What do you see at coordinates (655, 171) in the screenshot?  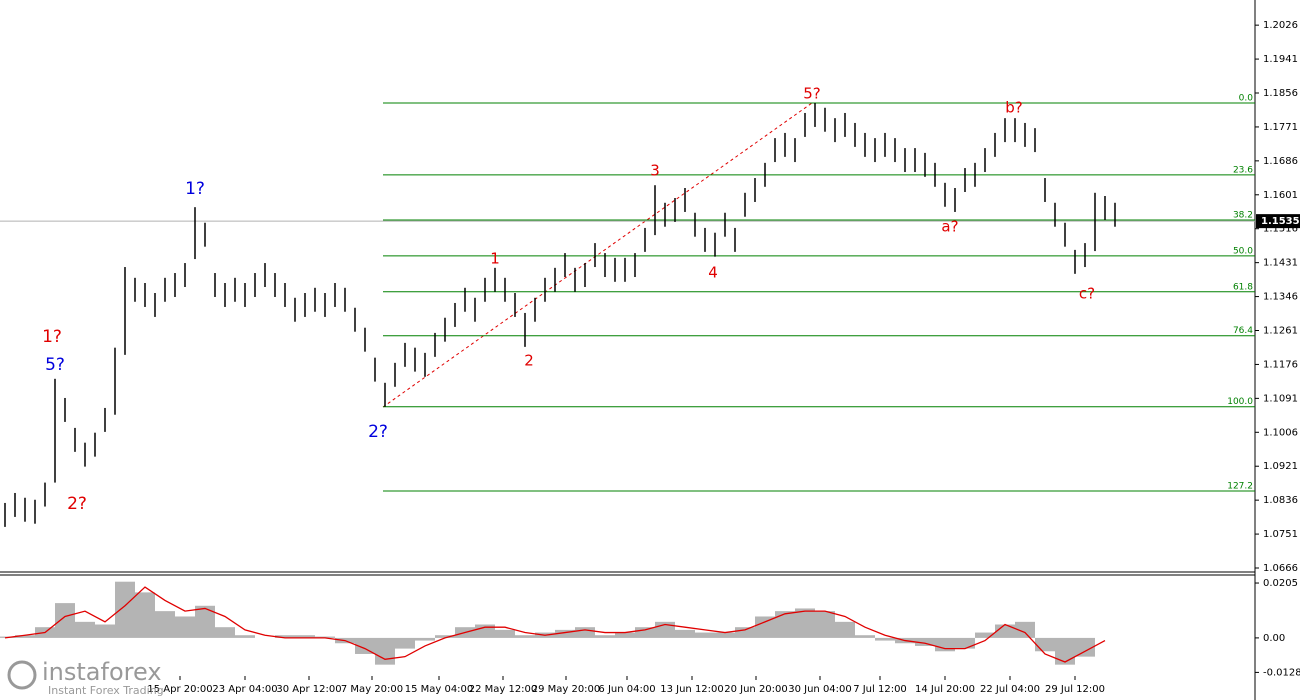 I see `wave-label: 3` at bounding box center [655, 171].